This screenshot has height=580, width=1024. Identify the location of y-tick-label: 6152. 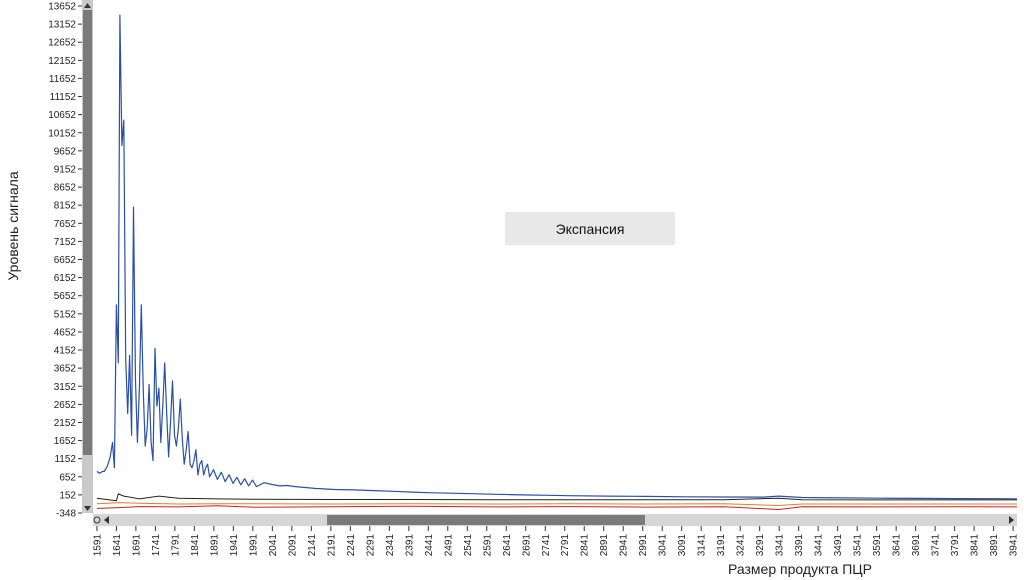
(65, 278).